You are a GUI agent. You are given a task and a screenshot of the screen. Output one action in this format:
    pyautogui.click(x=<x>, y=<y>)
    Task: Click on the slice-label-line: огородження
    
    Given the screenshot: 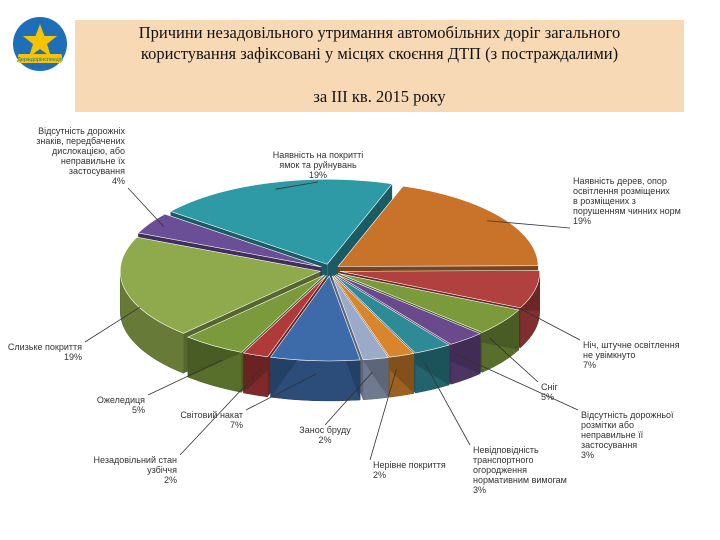 What is the action you would take?
    pyautogui.click(x=500, y=470)
    